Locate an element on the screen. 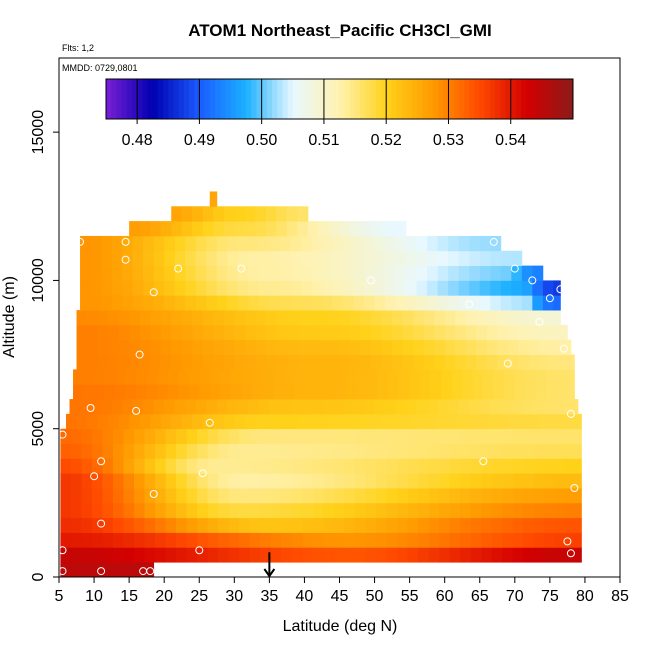 The image size is (650, 650). colorbar: 0.48 0.49 0.50 0.51 0.52 0.53 0.54 is located at coordinates (339, 113).